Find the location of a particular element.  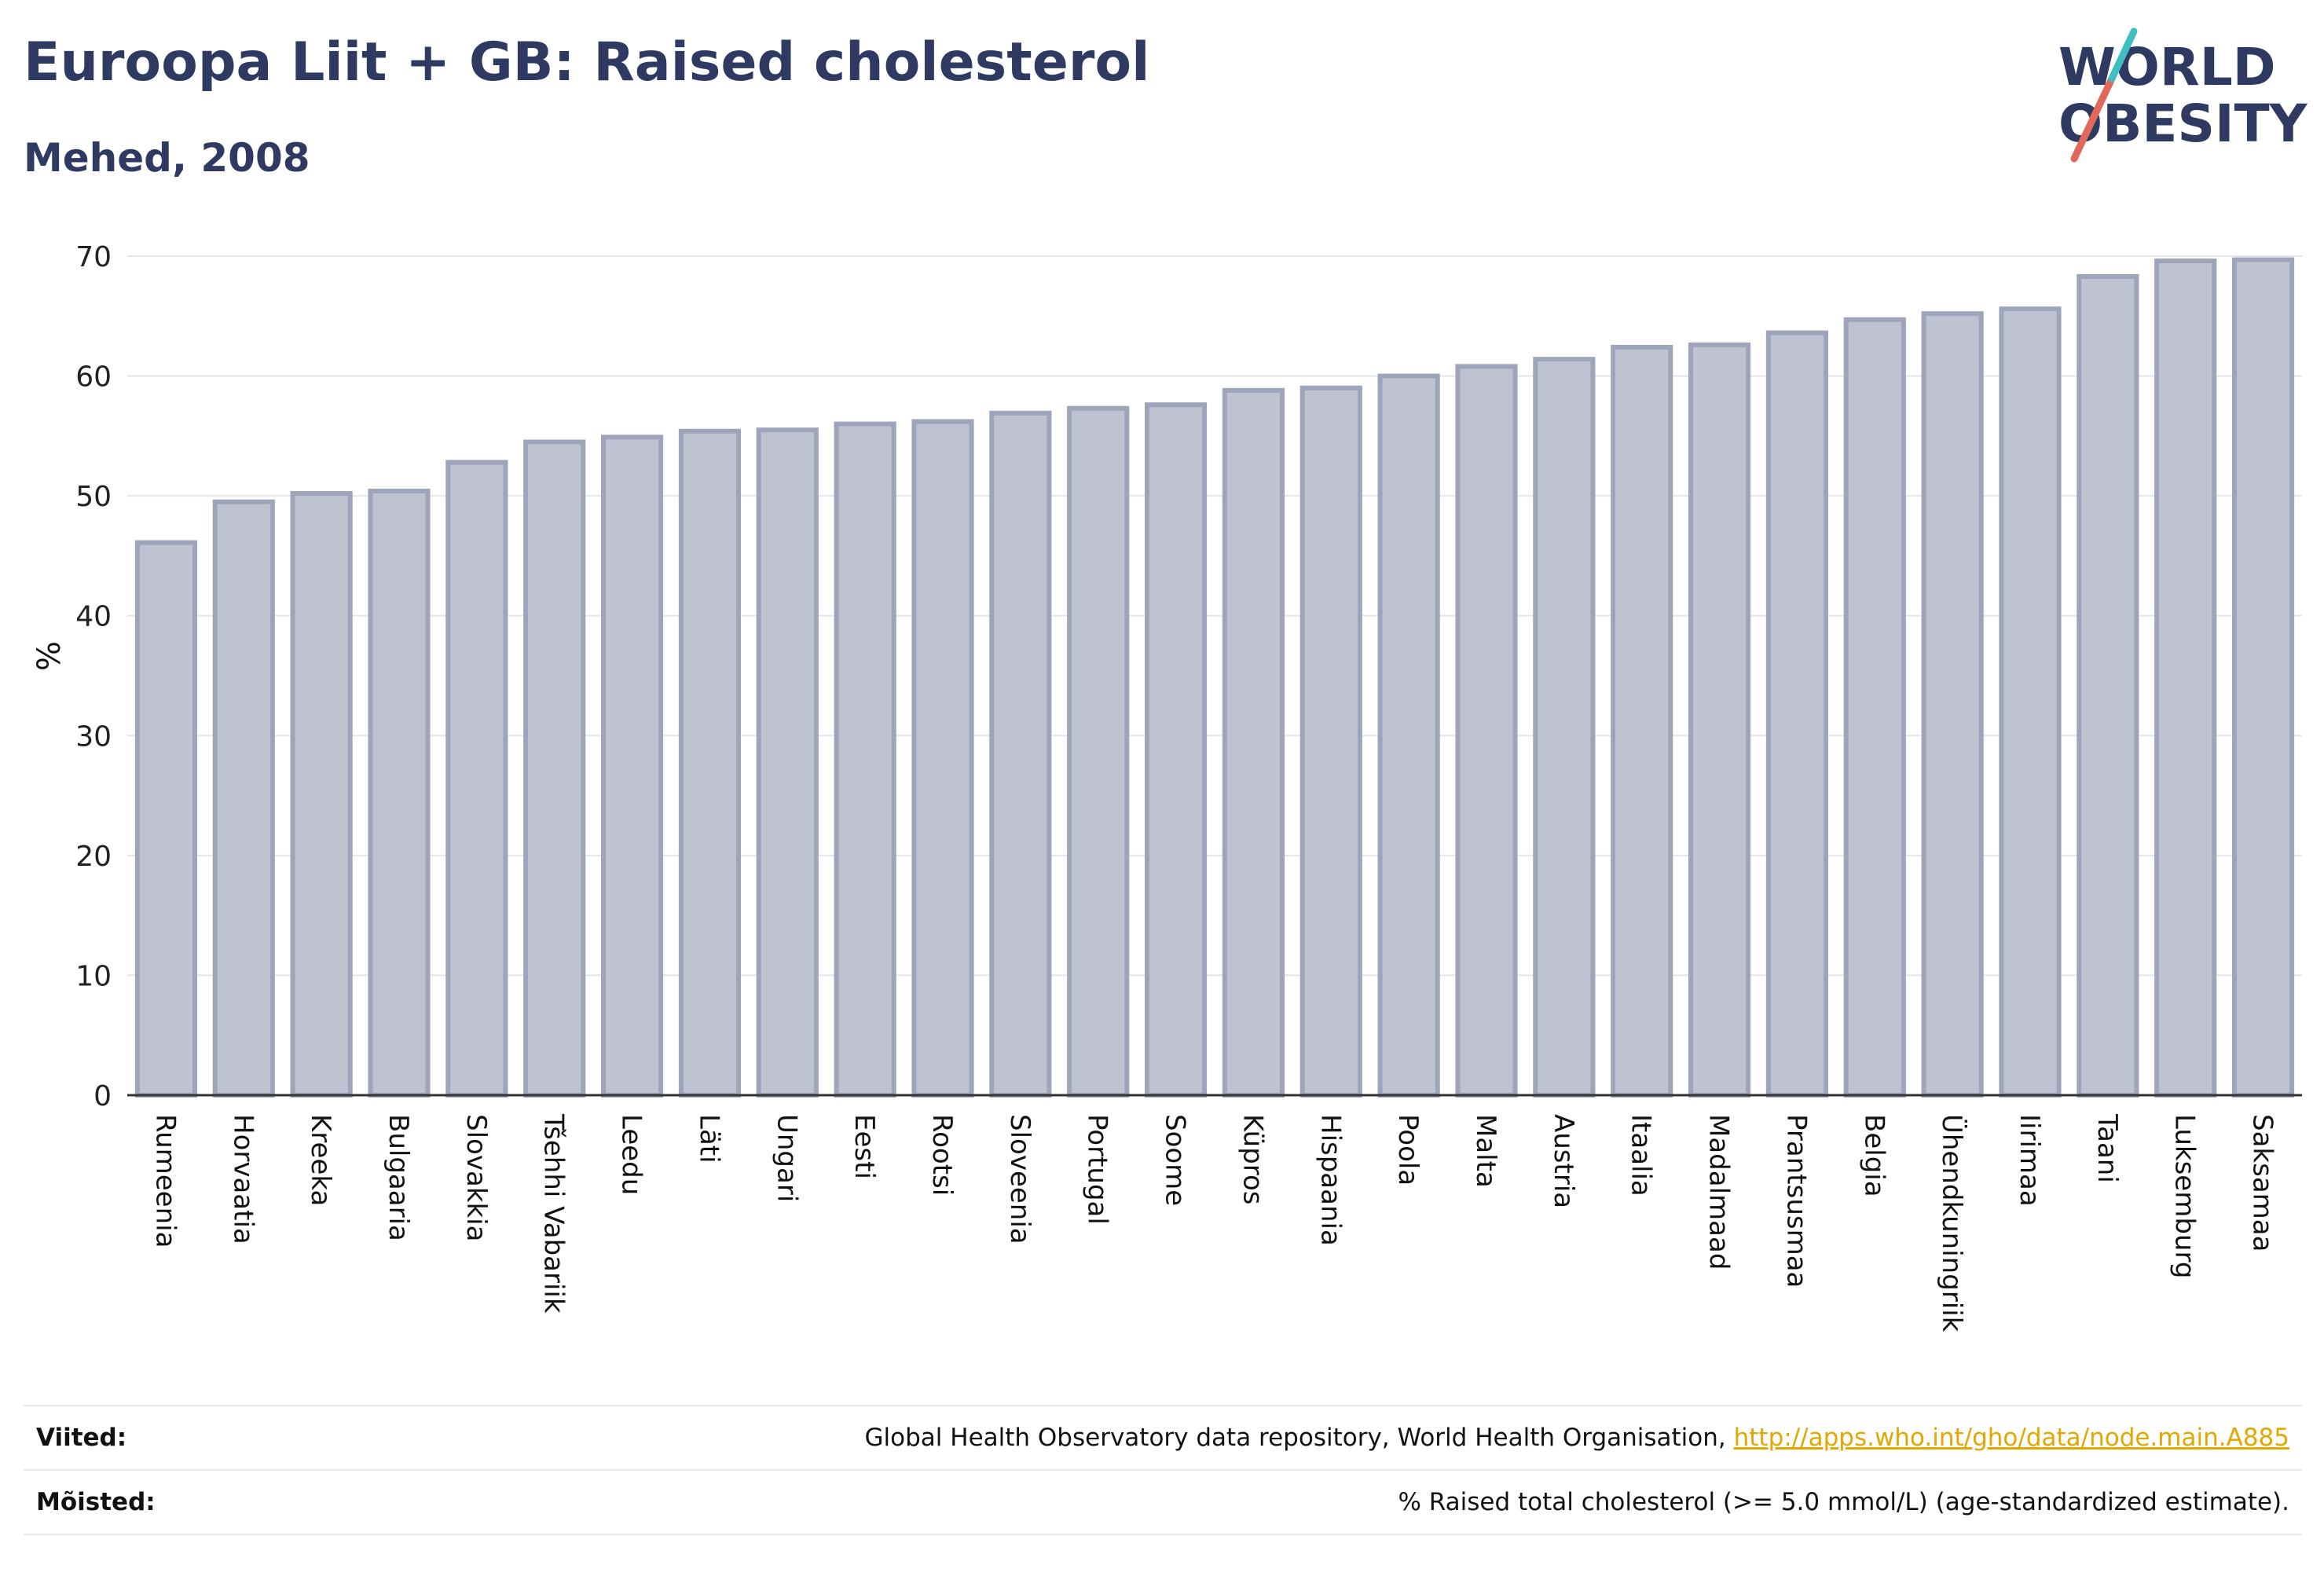

x-tick-label: Eesti is located at coordinates (864, 1146).